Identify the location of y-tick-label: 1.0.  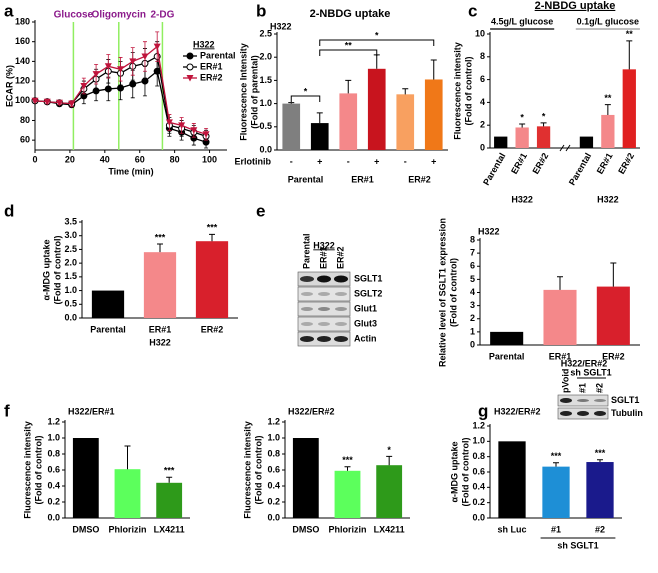
(265, 103).